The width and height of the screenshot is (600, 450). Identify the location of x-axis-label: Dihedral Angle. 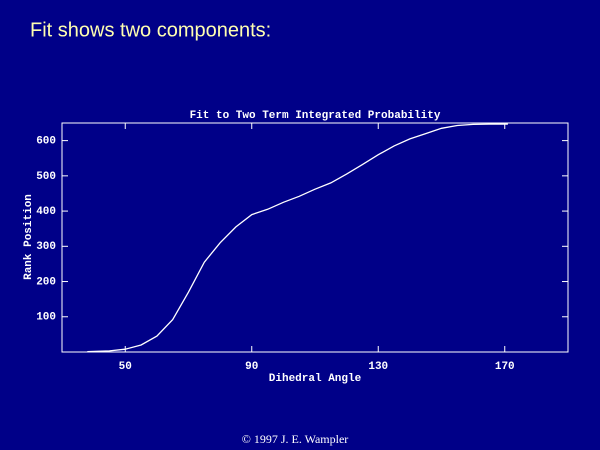
(315, 379).